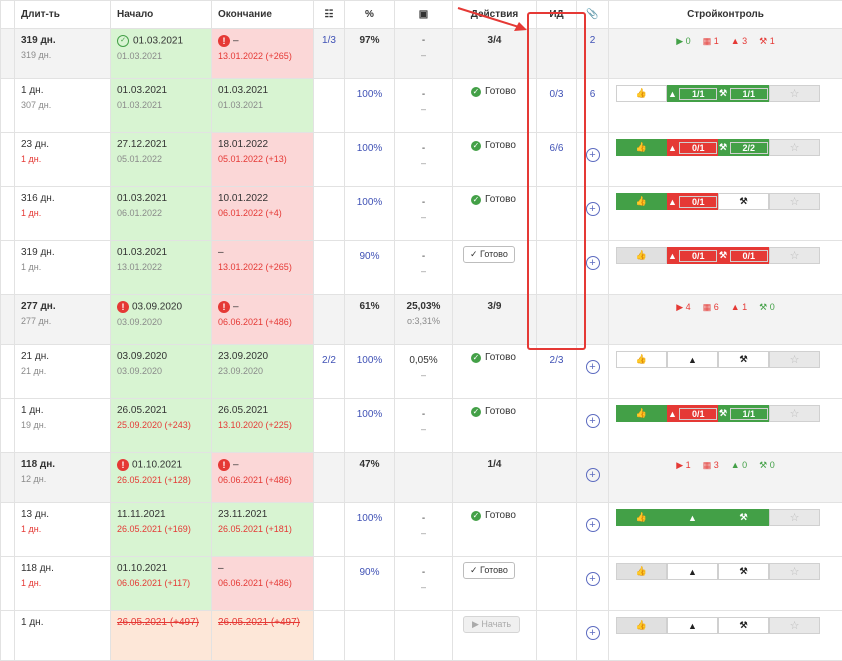  What do you see at coordinates (63, 15) in the screenshot?
I see `col-duration: Длит-ть` at bounding box center [63, 15].